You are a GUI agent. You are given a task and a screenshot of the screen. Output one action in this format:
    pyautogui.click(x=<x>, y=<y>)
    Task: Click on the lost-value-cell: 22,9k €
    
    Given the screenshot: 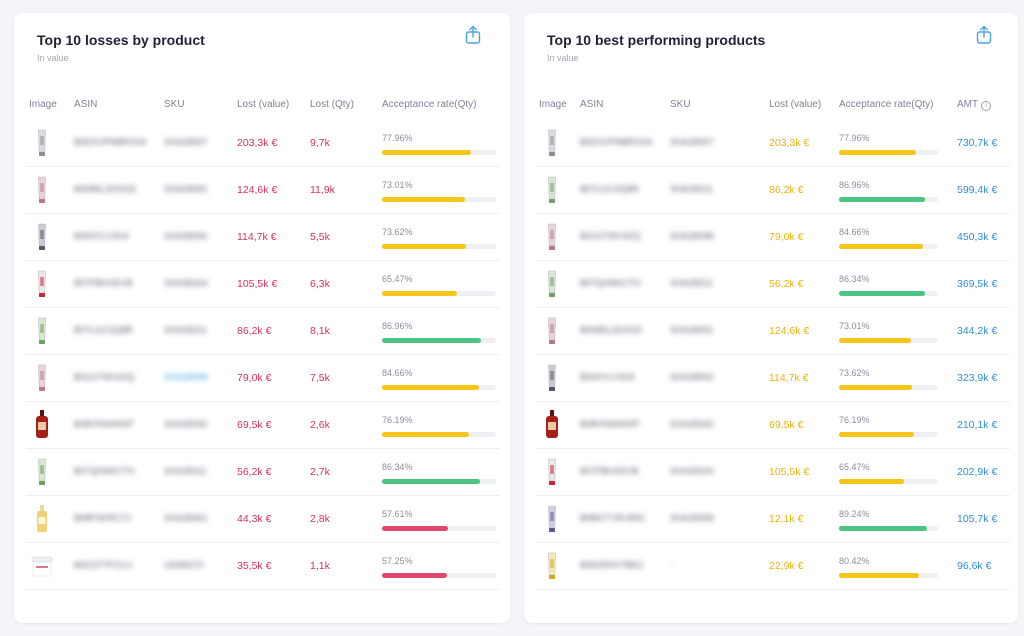 What is the action you would take?
    pyautogui.click(x=786, y=566)
    